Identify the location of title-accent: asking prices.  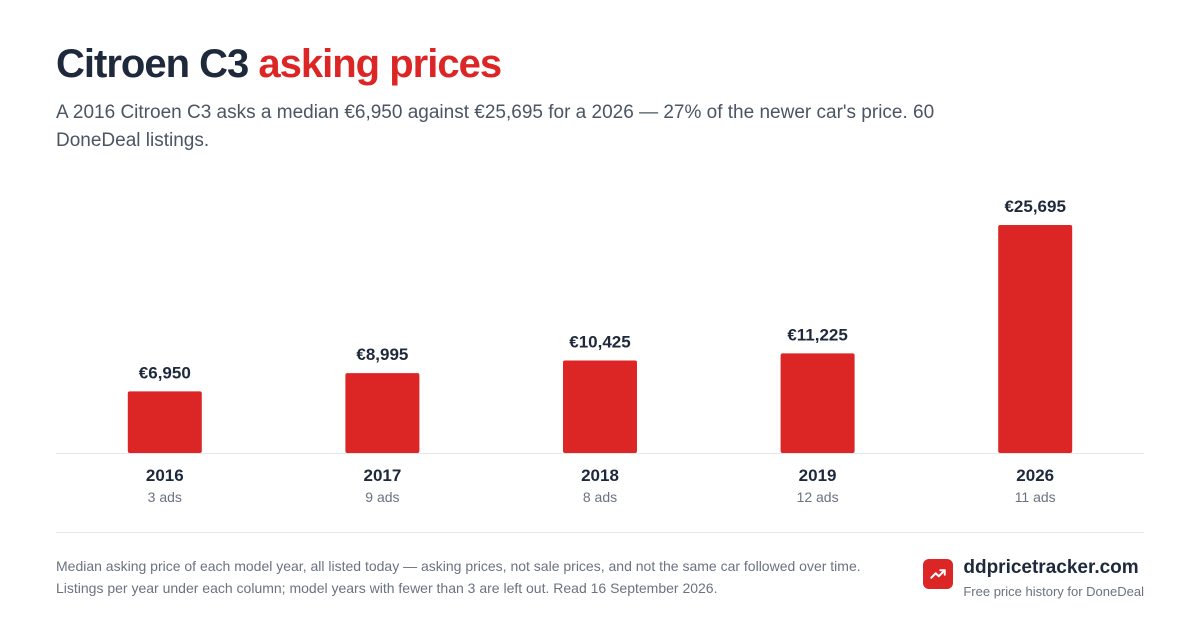
(380, 64).